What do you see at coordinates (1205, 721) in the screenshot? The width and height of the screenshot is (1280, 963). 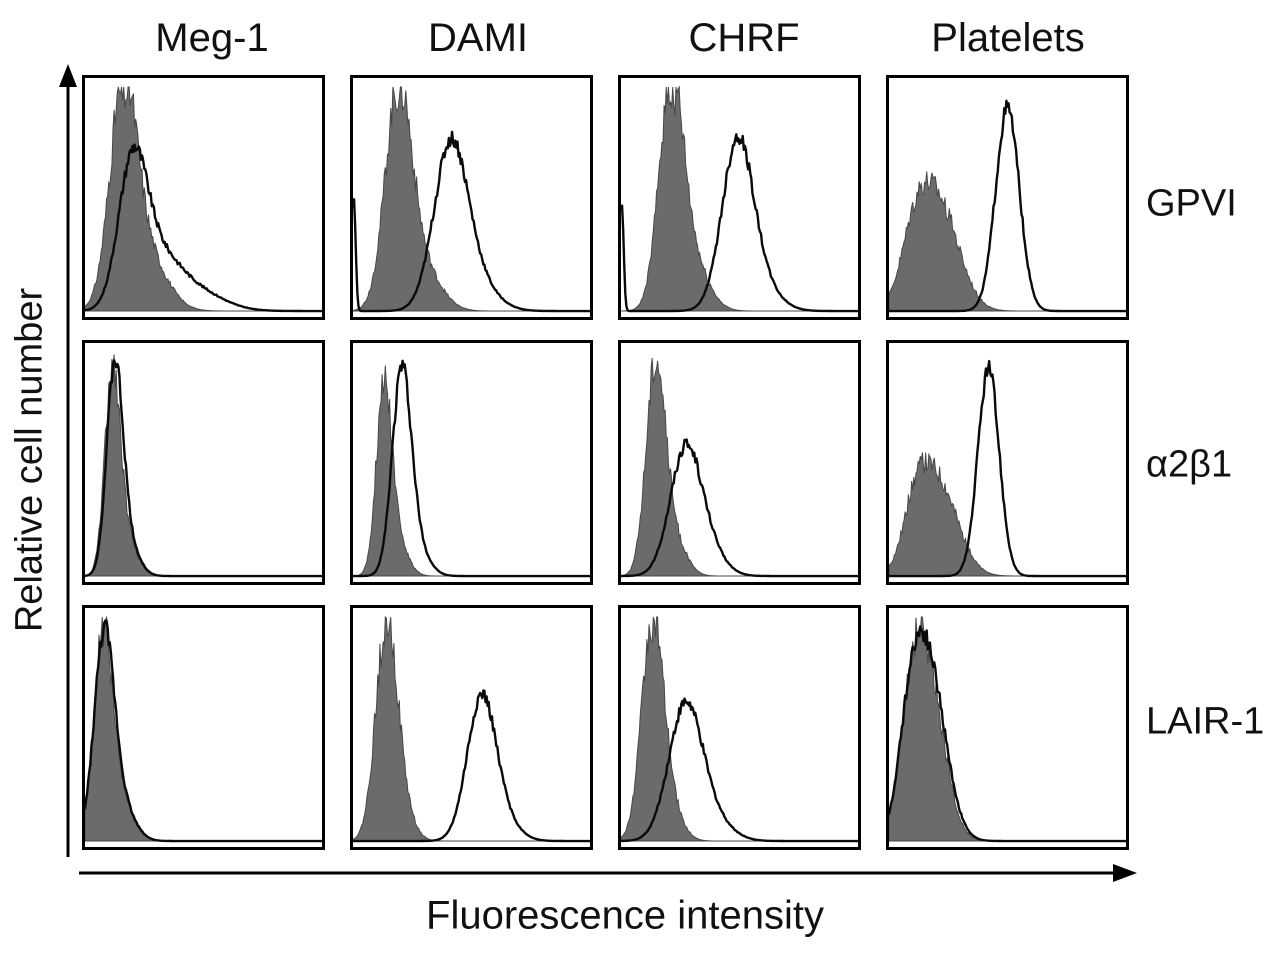 I see `row-label-lair1: LAIR-1` at bounding box center [1205, 721].